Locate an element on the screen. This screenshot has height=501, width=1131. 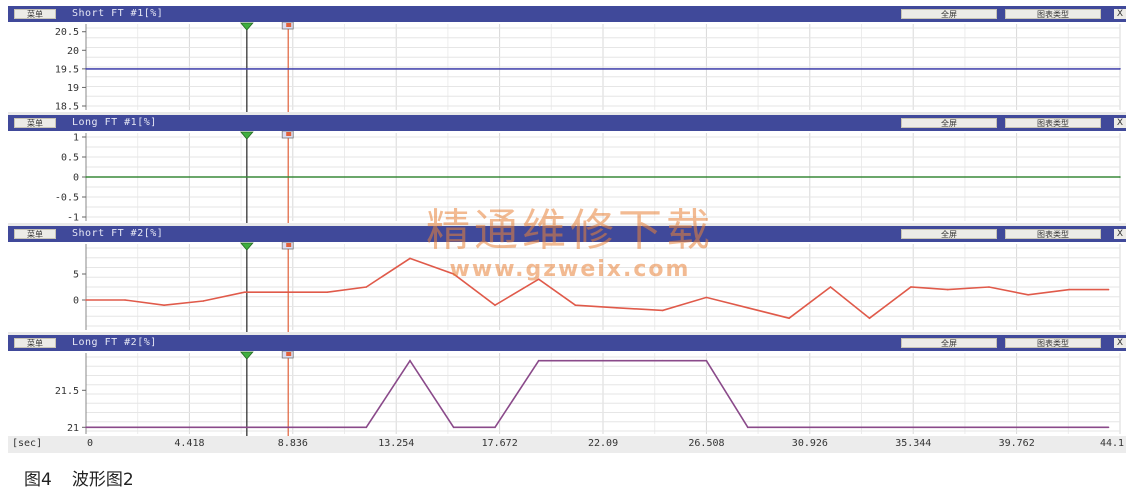
x-tick-label: 22.09 is located at coordinates (603, 443).